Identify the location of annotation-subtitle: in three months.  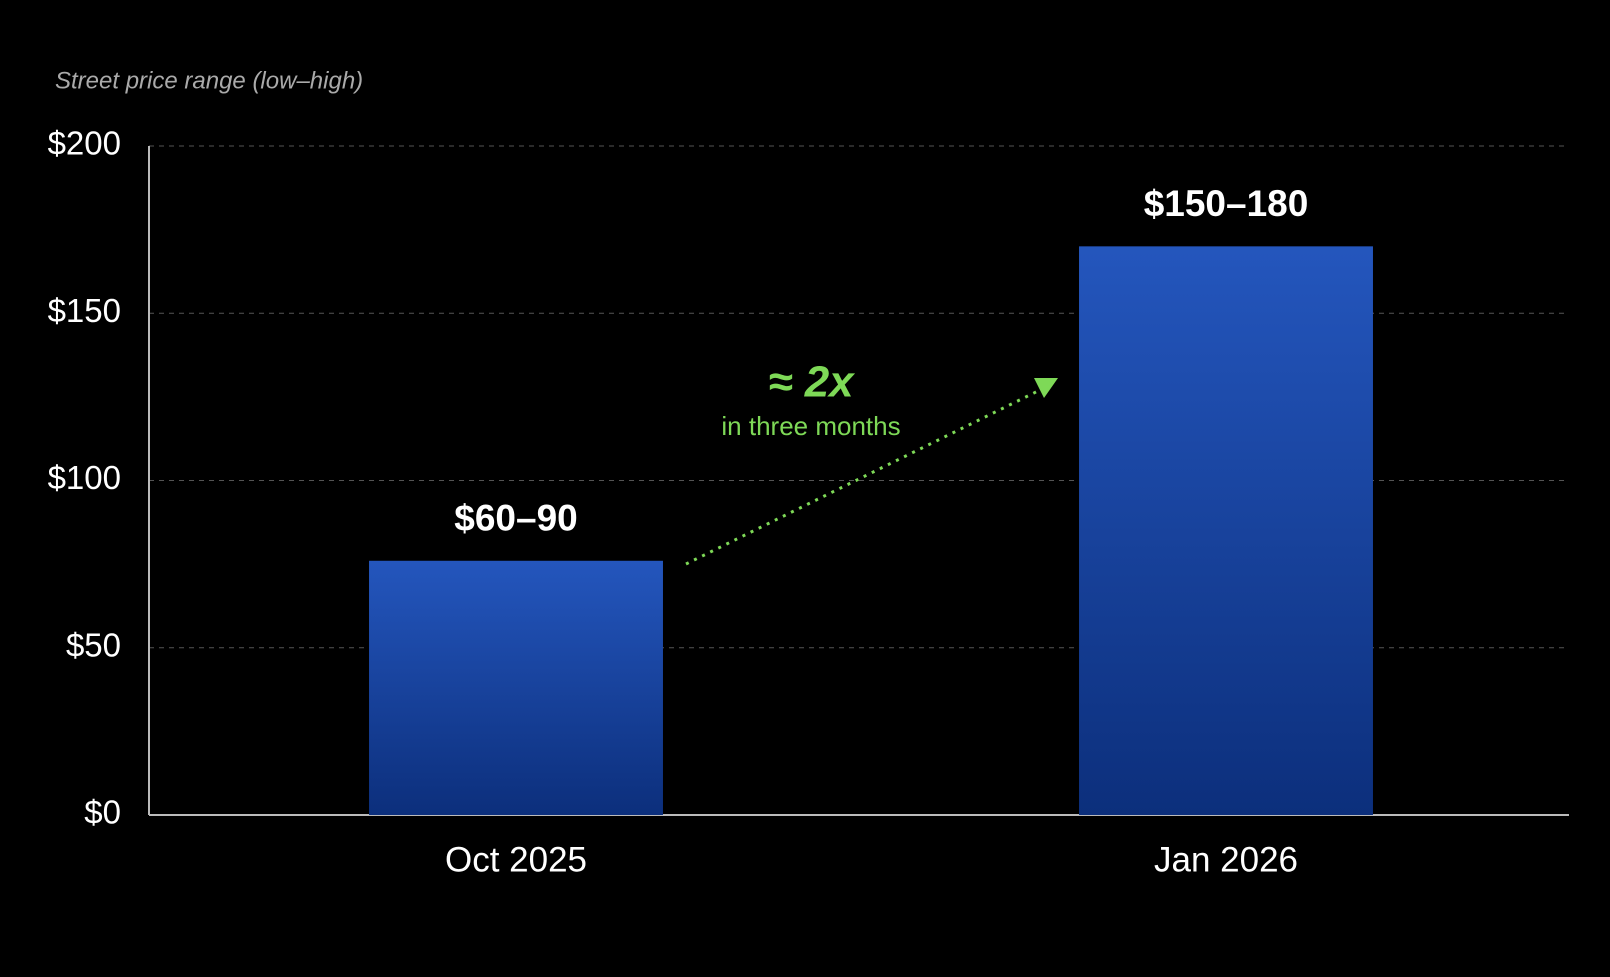
(810, 426).